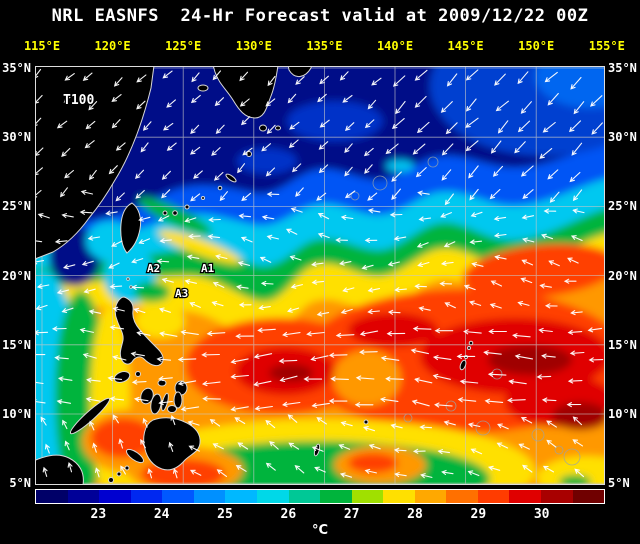 This screenshot has width=640, height=544. I want to click on lon-tick-label: 130°E, so click(253, 46).